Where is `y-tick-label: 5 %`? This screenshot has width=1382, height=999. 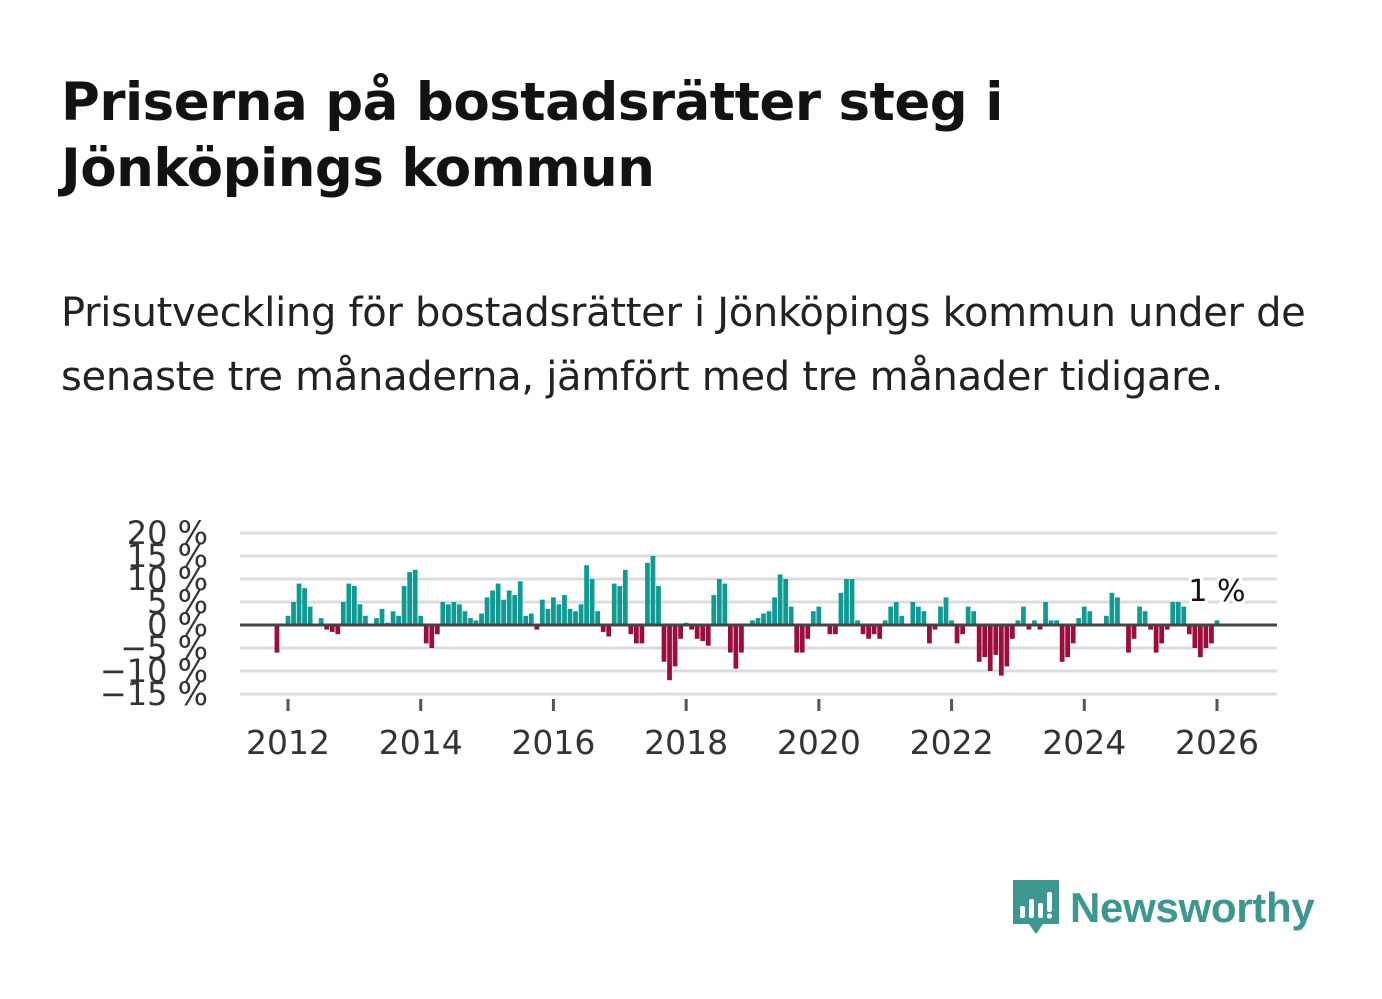
y-tick-label: 5 % is located at coordinates (177, 602).